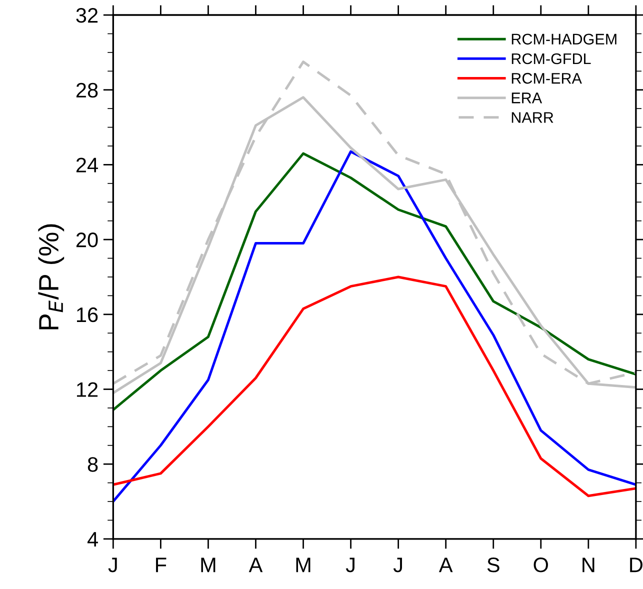 The image size is (643, 589). What do you see at coordinates (493, 565) in the screenshot?
I see `x-tick-label: S` at bounding box center [493, 565].